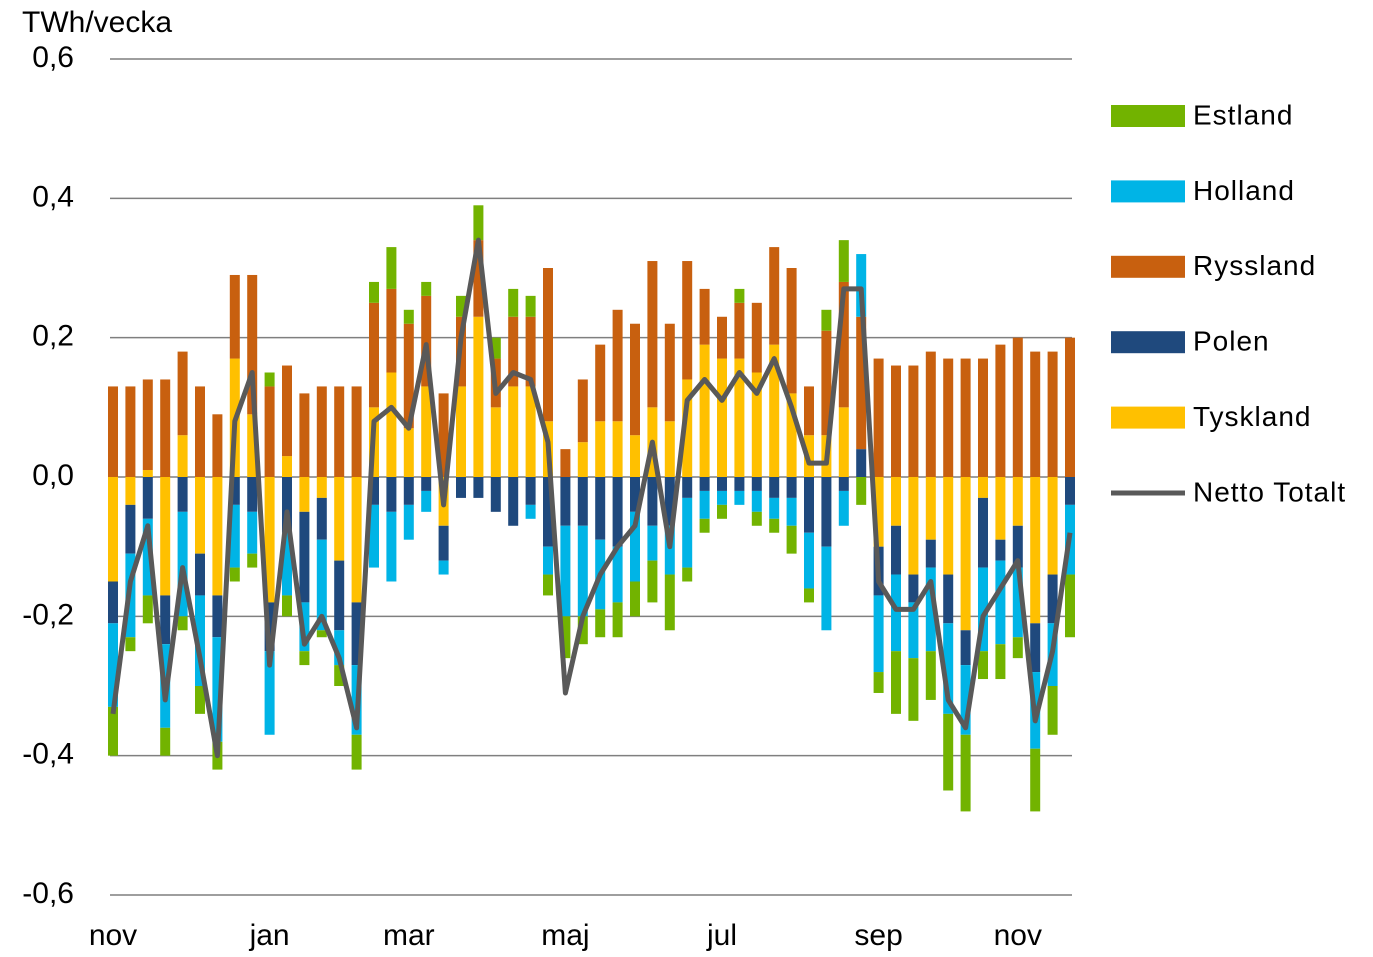 The height and width of the screenshot is (957, 1373). I want to click on legend-label: Holland, so click(1244, 190).